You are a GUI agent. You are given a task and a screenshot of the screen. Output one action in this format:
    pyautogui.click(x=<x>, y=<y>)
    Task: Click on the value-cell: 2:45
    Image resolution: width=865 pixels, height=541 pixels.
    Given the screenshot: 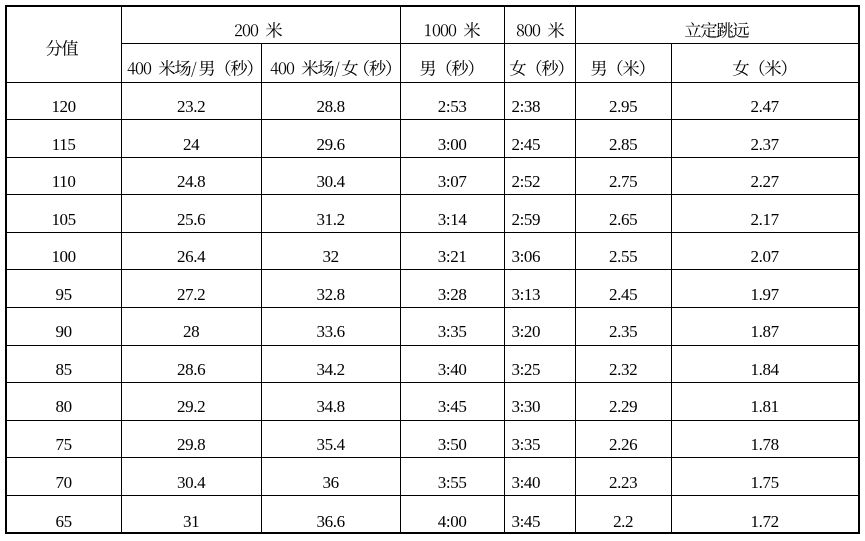 What is the action you would take?
    pyautogui.click(x=540, y=139)
    